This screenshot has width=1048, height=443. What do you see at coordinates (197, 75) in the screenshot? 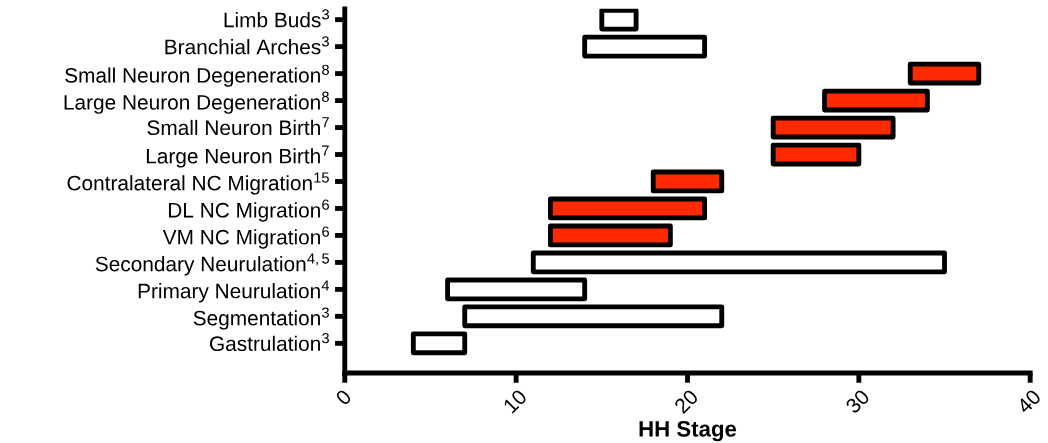
I see `y-tick-label: Small Neuron Degeneration$^{8}$` at bounding box center [197, 75].